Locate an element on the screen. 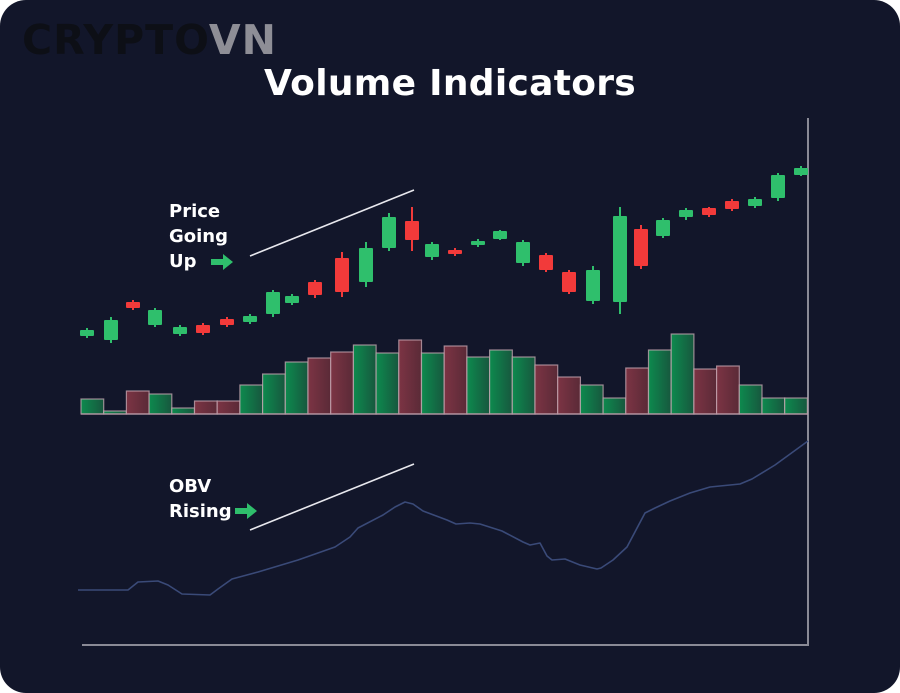 The width and height of the screenshot is (900, 693). price-annotation-line2: Going is located at coordinates (199, 236).